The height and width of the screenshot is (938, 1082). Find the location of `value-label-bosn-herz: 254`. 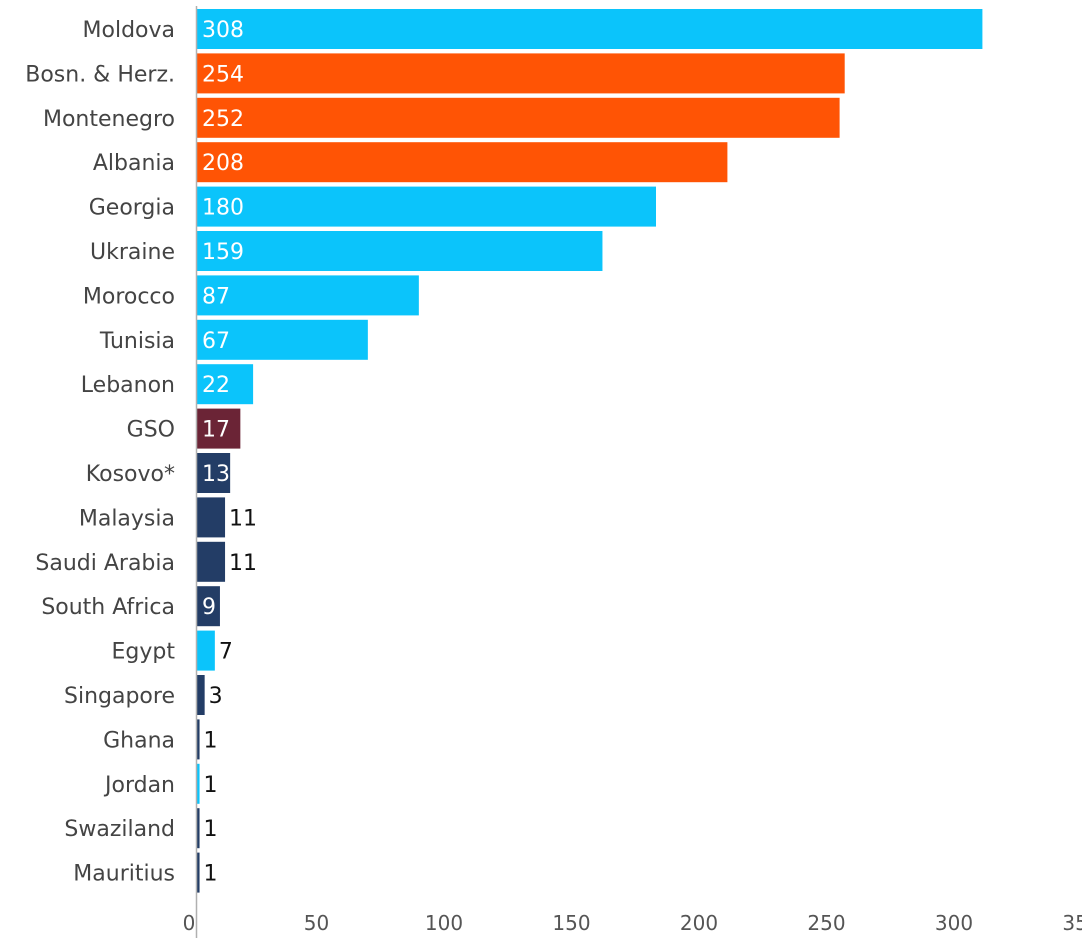

value-label-bosn-herz: 254 is located at coordinates (223, 74).